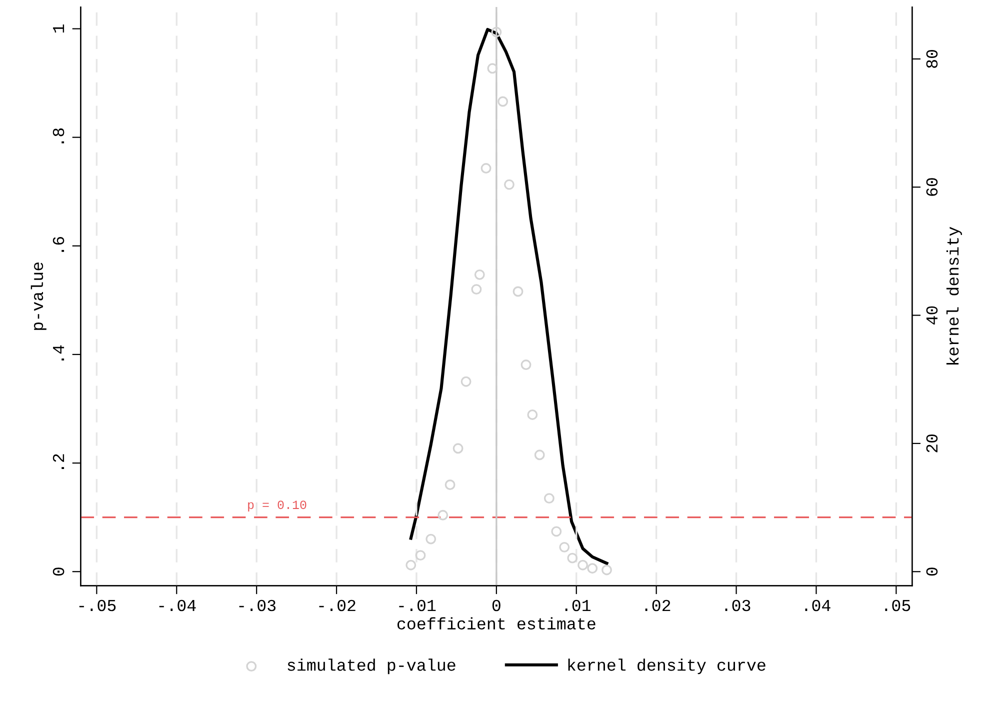  What do you see at coordinates (496, 623) in the screenshot?
I see `x-axis-title: coefficient estimate` at bounding box center [496, 623].